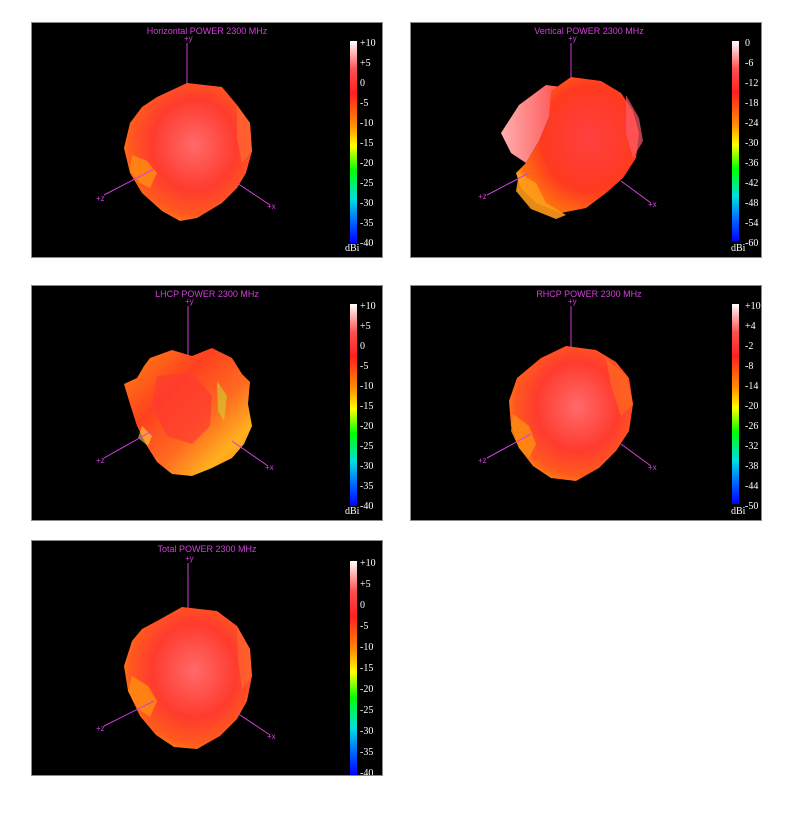 This screenshot has width=800, height=816. I want to click on colorbar-tick-label: -60, so click(751, 243).